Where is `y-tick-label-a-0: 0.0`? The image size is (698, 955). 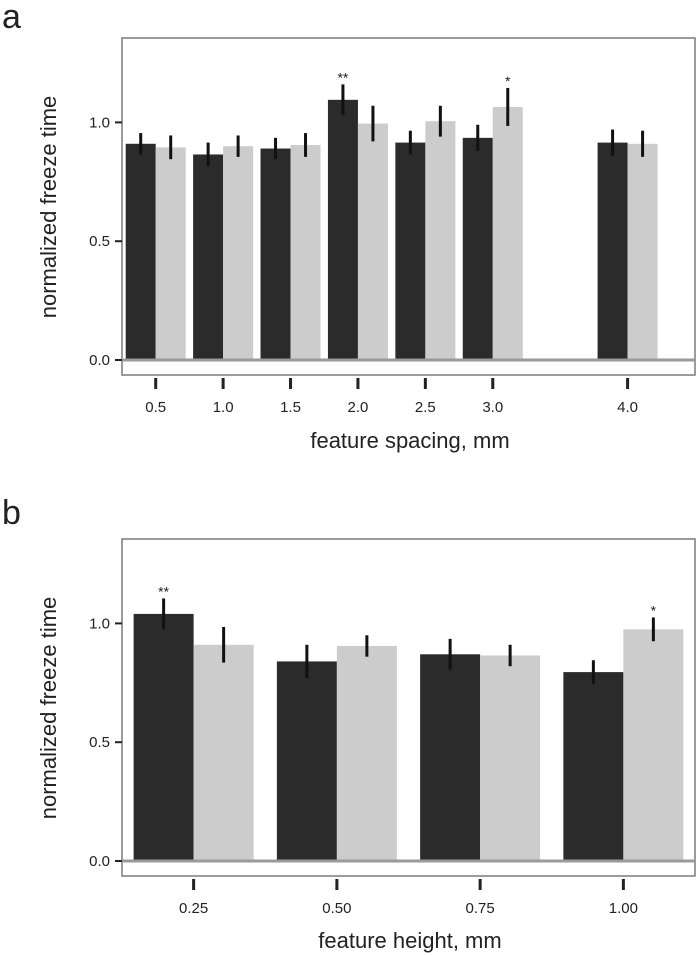
y-tick-label-a-0: 0.0 is located at coordinates (99, 360).